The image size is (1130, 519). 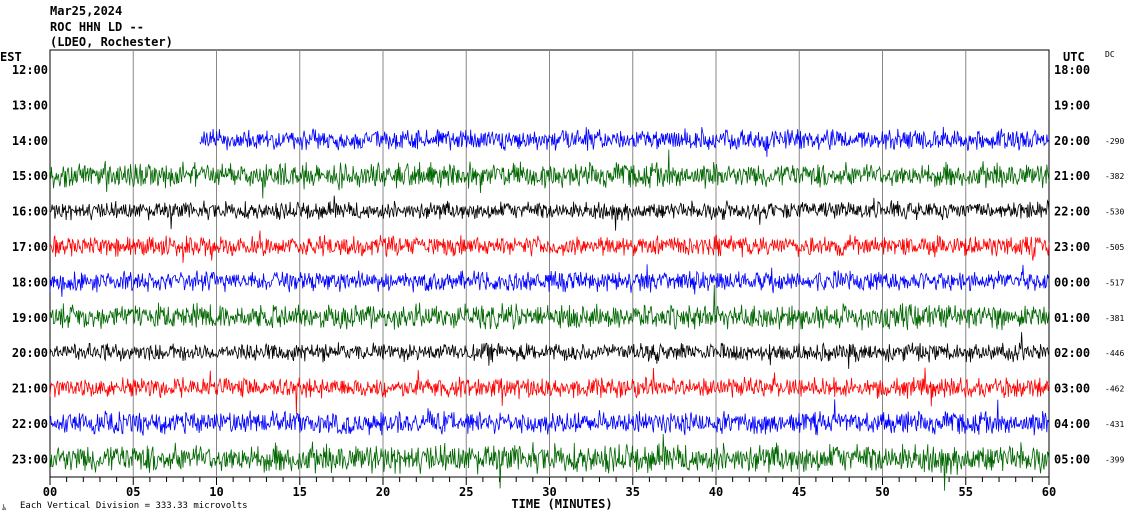 What do you see at coordinates (30, 212) in the screenshot?
I see `est-hour-label: 16:00` at bounding box center [30, 212].